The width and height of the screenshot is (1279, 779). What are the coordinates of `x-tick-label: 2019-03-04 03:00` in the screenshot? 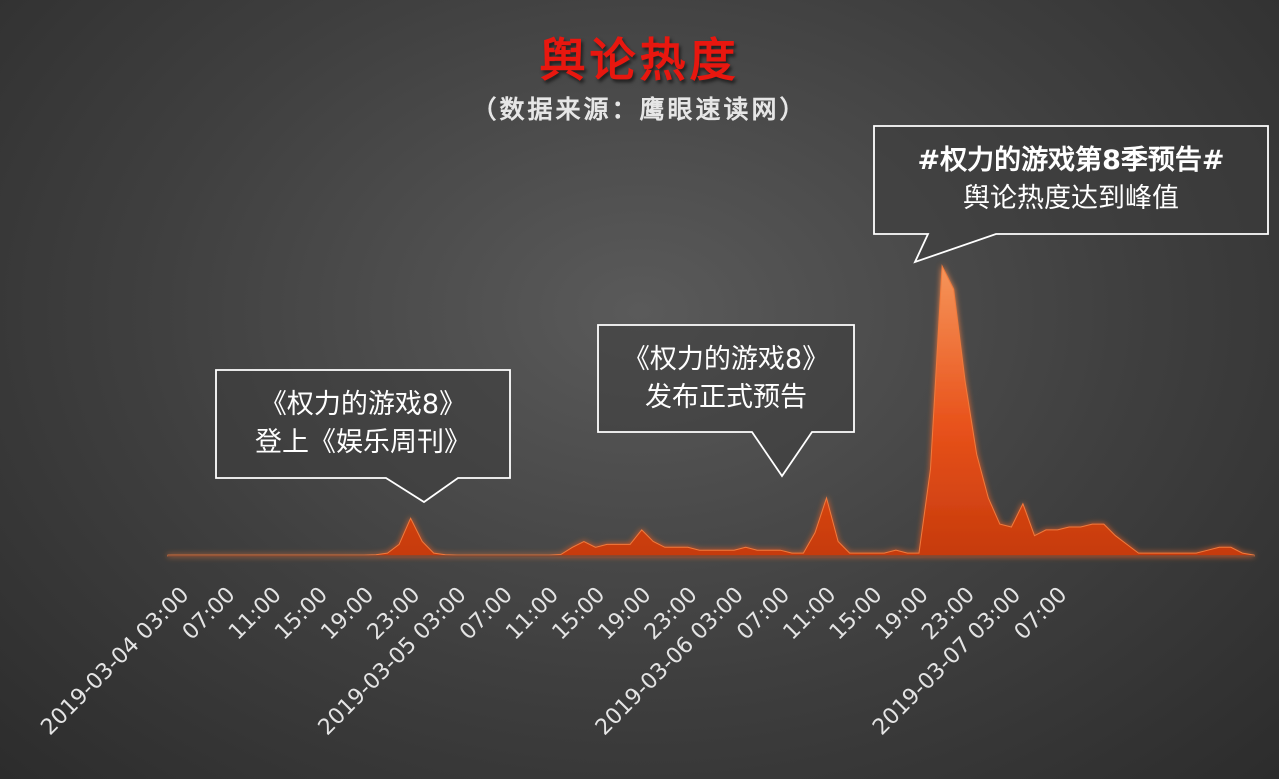 It's located at (115, 662).